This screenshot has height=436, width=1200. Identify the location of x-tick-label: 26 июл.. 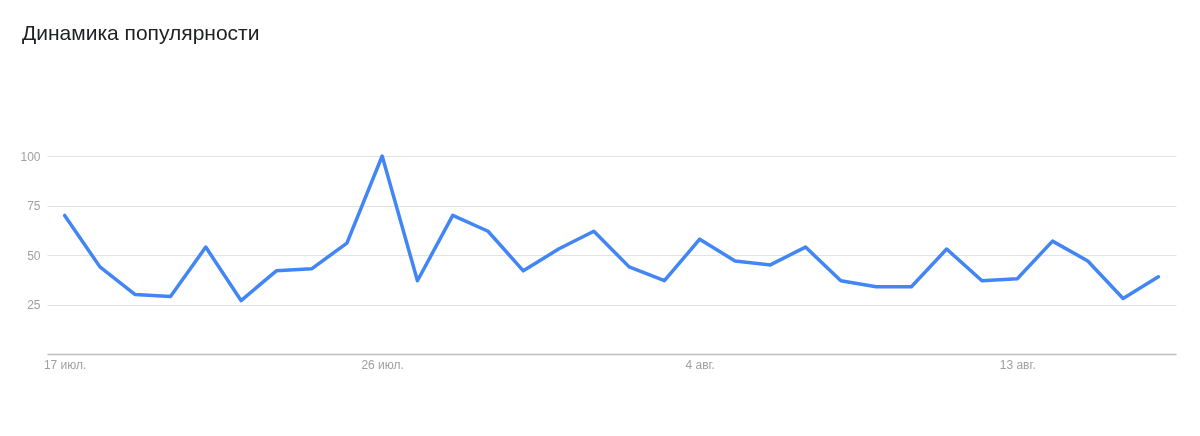
(382, 364).